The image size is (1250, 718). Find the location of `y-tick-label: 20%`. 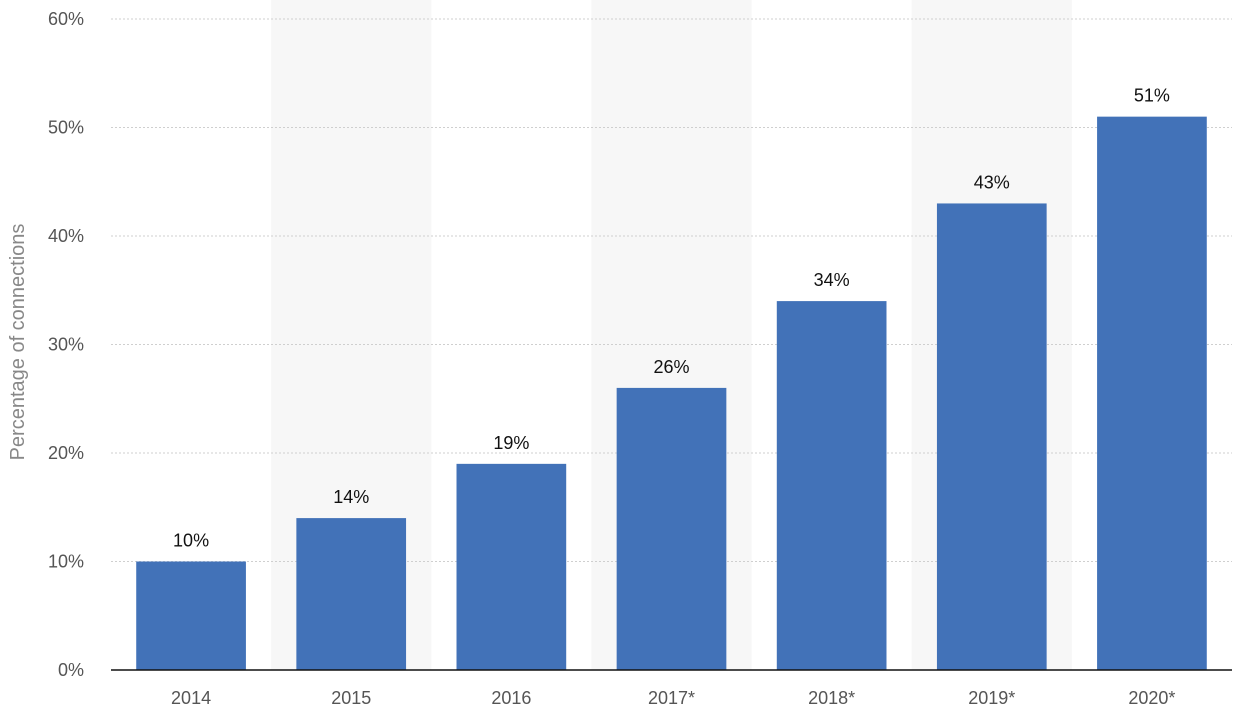

y-tick-label: 20% is located at coordinates (66, 453).